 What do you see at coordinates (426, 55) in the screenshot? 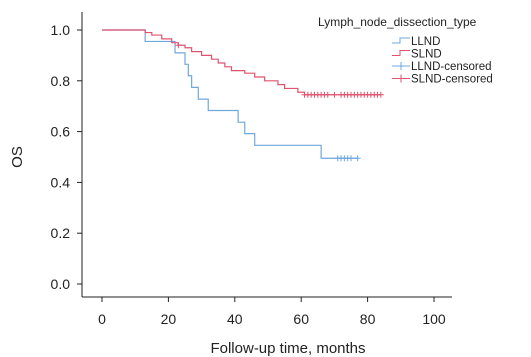
I see `legend-label: SLND` at bounding box center [426, 55].